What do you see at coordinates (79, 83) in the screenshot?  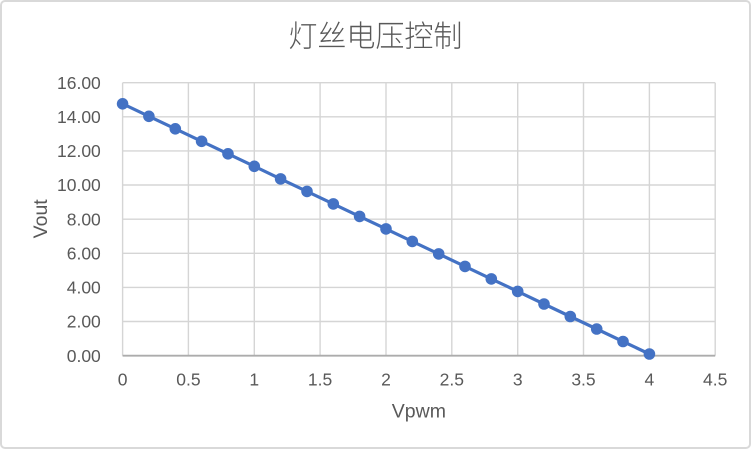 I see `svg-text: 16.00` at bounding box center [79, 83].